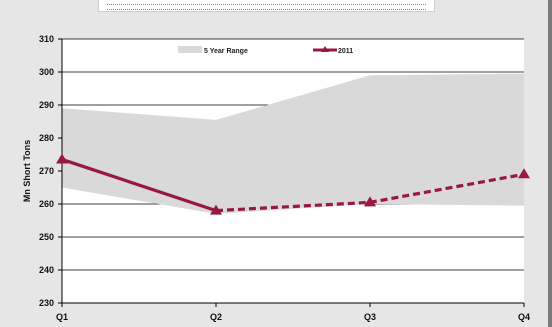 This screenshot has height=327, width=552. Describe the element at coordinates (524, 317) in the screenshot. I see `x-tick-label: Q4` at that location.